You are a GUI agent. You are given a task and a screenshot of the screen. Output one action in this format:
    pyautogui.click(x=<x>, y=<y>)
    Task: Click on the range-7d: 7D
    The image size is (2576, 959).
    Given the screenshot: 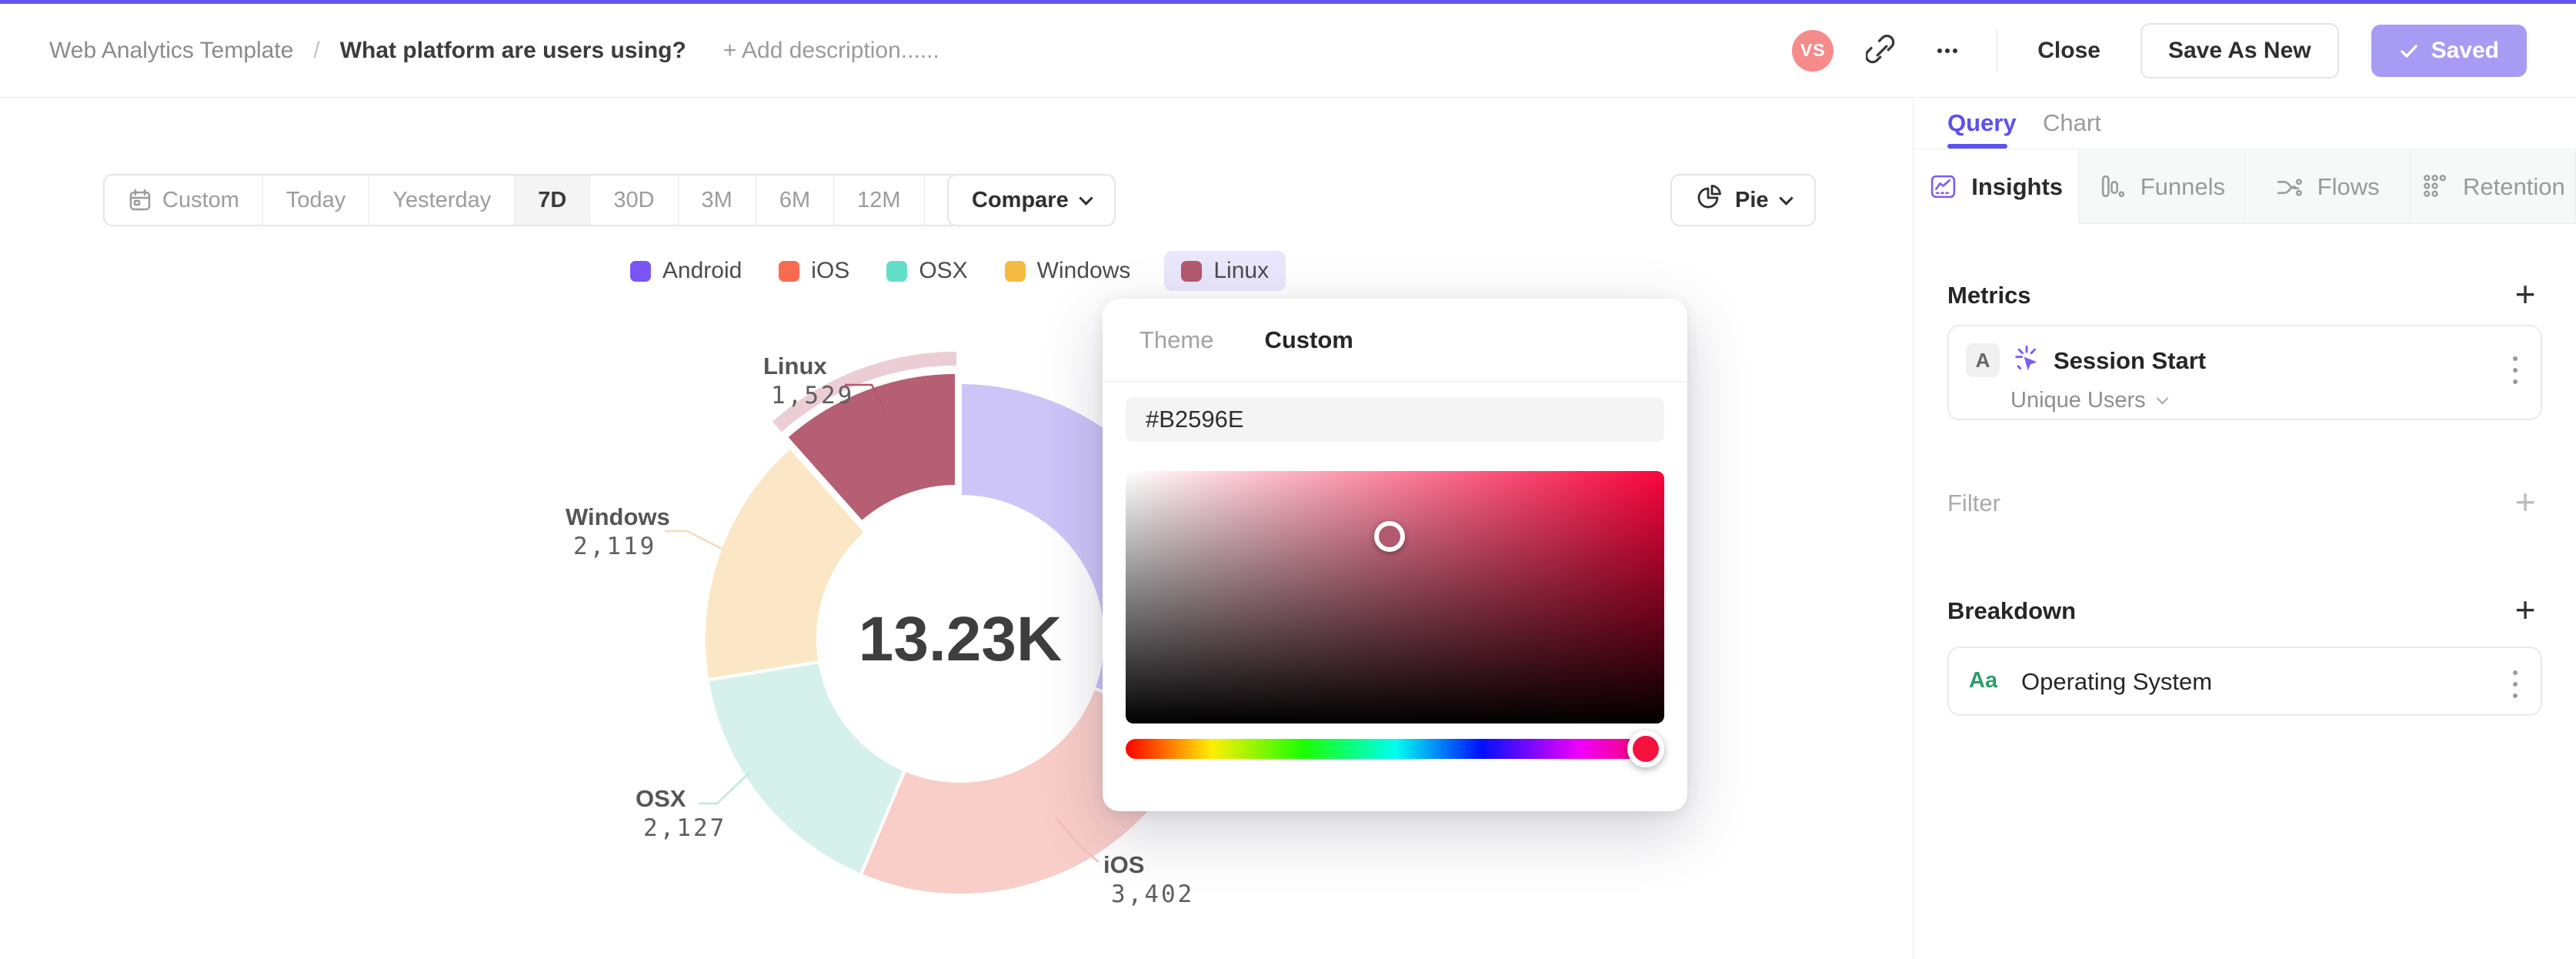 What is the action you would take?
    pyautogui.click(x=552, y=200)
    